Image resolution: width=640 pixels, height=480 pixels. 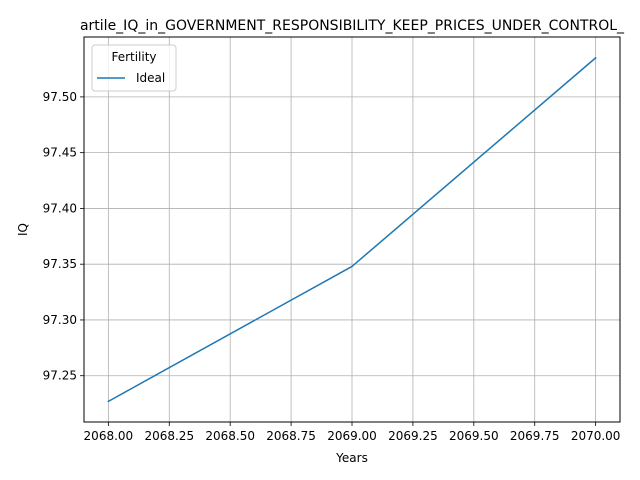 I want to click on legend-title: Fertility, so click(x=133, y=57).